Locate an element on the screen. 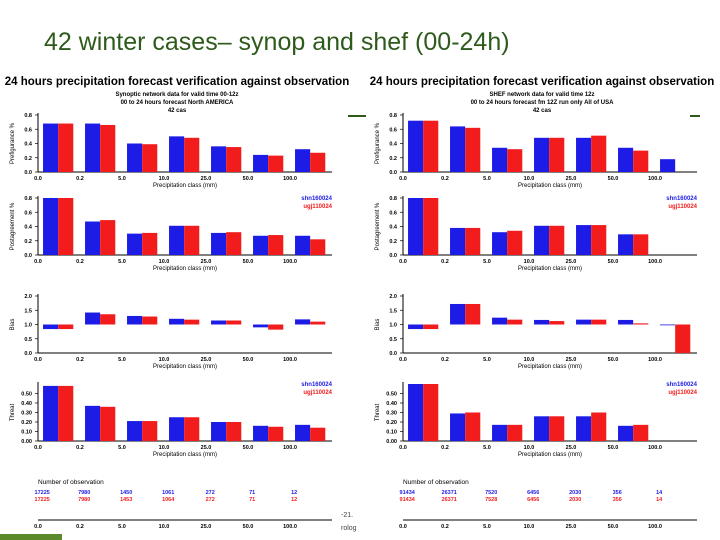 Image resolution: width=720 pixels, height=540 pixels. y-tick-label: 0.5 is located at coordinates (28, 340).